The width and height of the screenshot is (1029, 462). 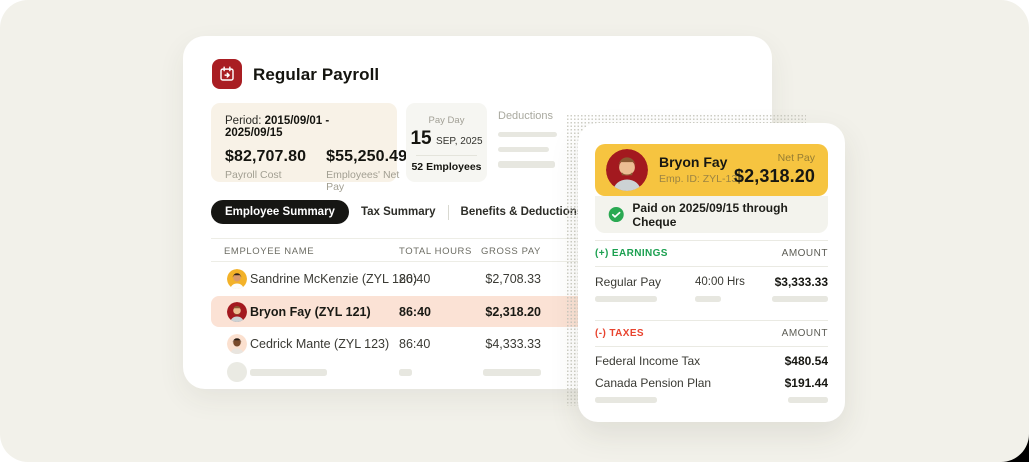 I want to click on net-pay-label: Employees' Net Pay, so click(x=363, y=181).